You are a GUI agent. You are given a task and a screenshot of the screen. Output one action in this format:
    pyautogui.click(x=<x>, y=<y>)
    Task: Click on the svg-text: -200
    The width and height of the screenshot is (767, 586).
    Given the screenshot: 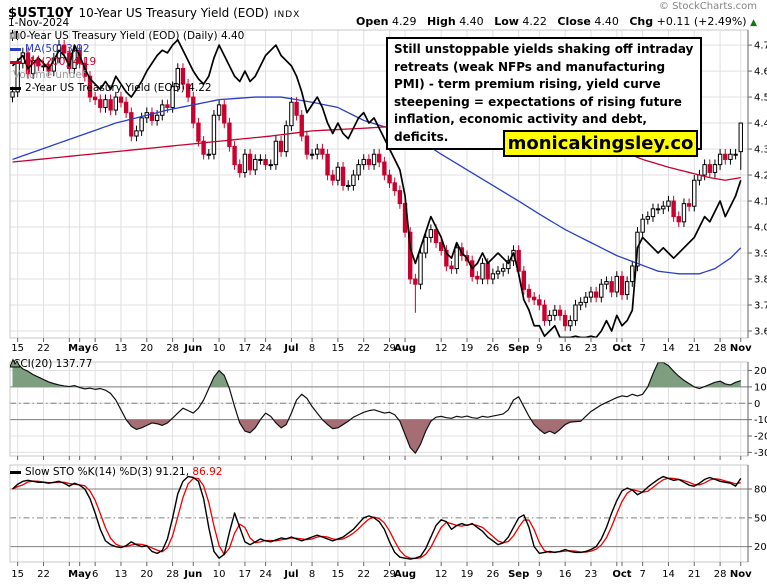 What is the action you would take?
    pyautogui.click(x=760, y=437)
    